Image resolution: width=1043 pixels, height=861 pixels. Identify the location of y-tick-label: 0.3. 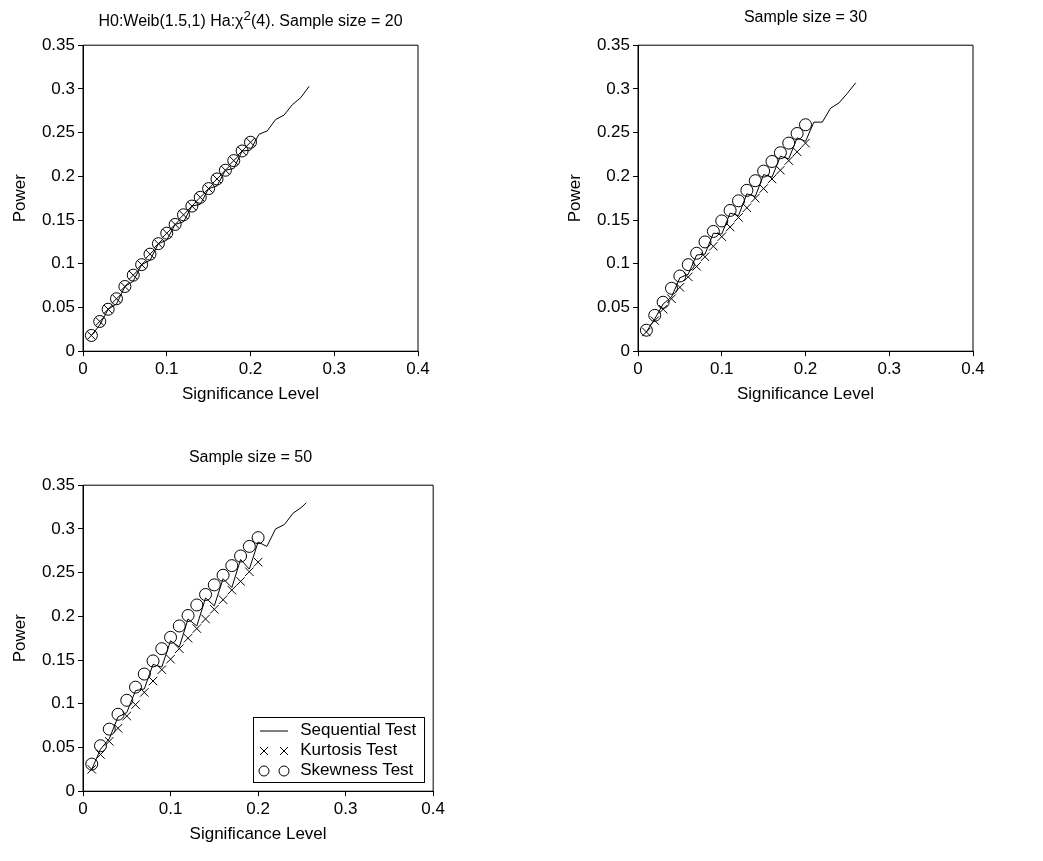
(63, 528).